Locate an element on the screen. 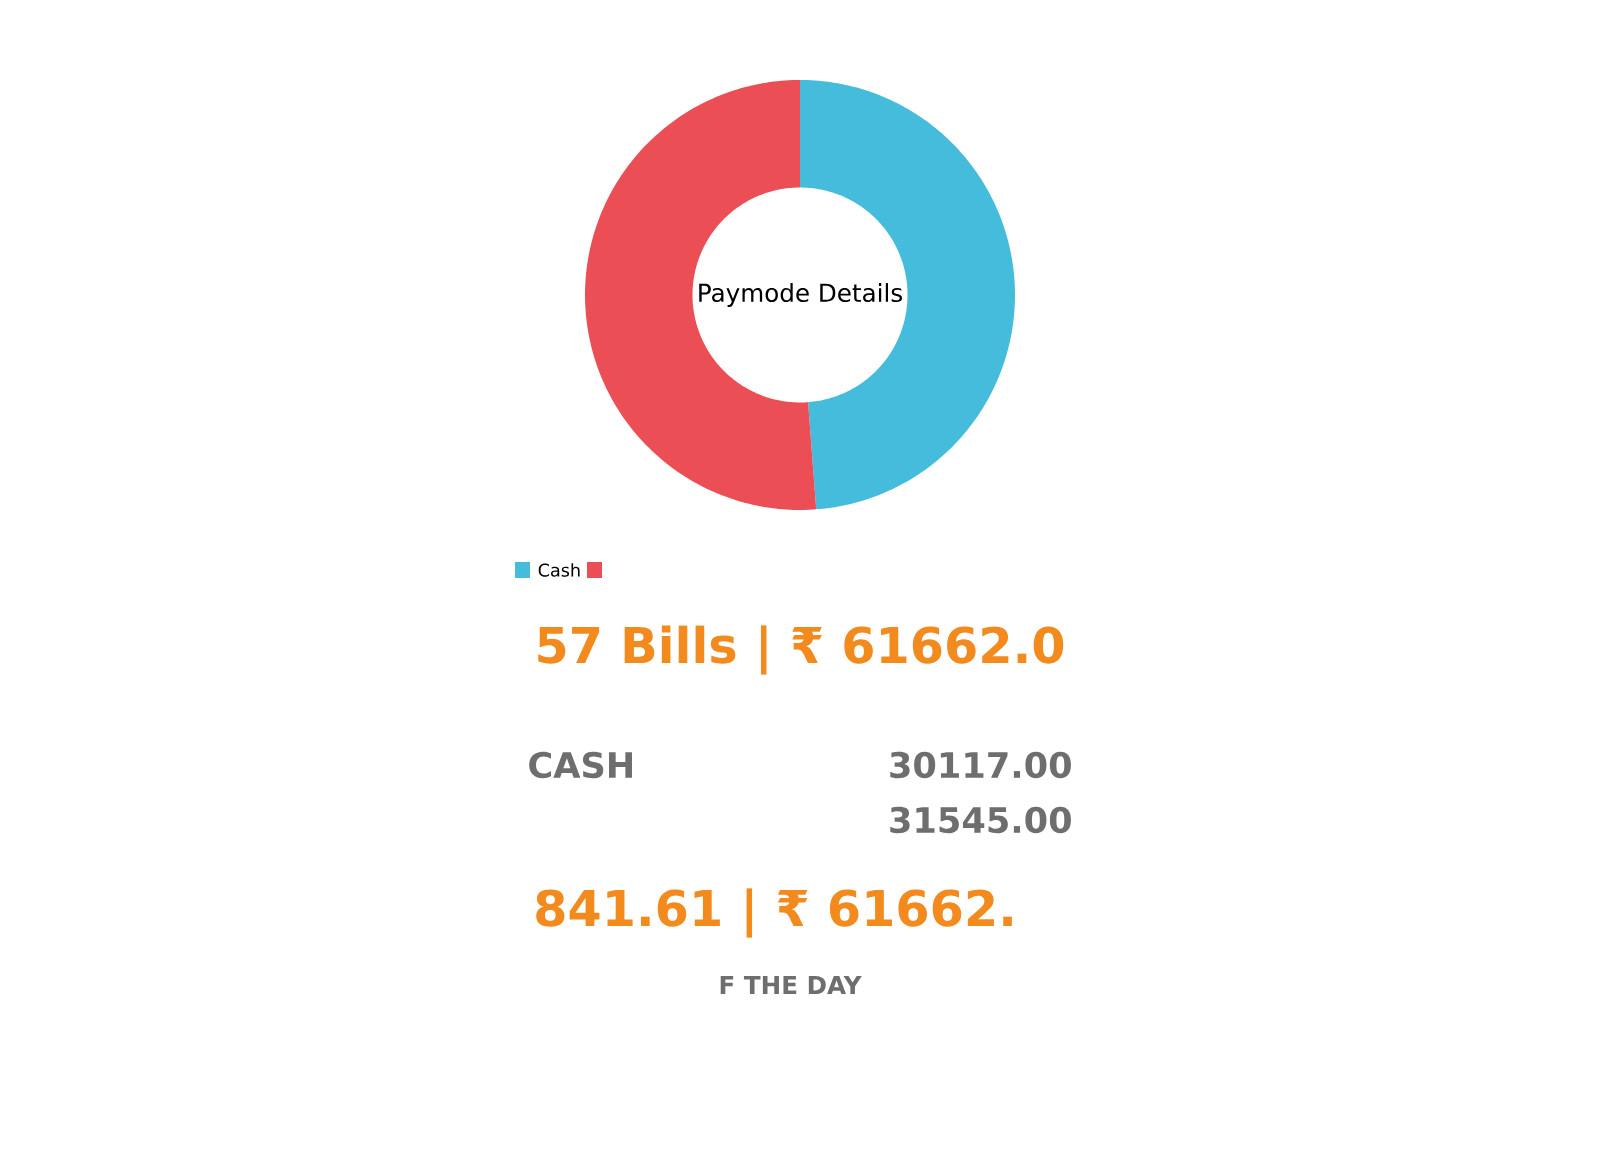 This screenshot has height=1156, width=1600. legend-label: Cash is located at coordinates (559, 570).